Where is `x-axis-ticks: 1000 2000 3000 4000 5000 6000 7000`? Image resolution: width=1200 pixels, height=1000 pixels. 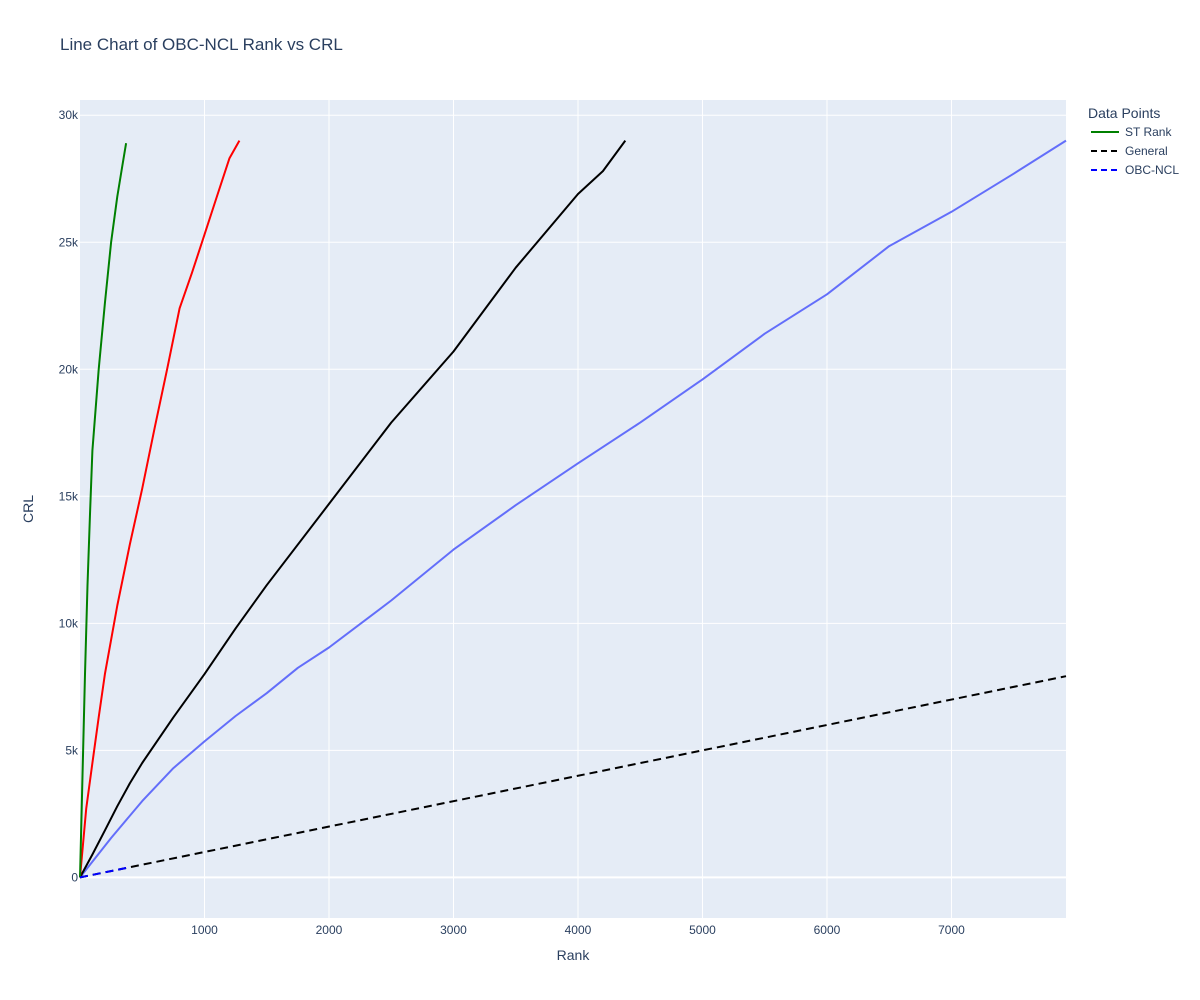 x-axis-ticks: 1000 2000 3000 4000 5000 6000 7000 is located at coordinates (578, 930).